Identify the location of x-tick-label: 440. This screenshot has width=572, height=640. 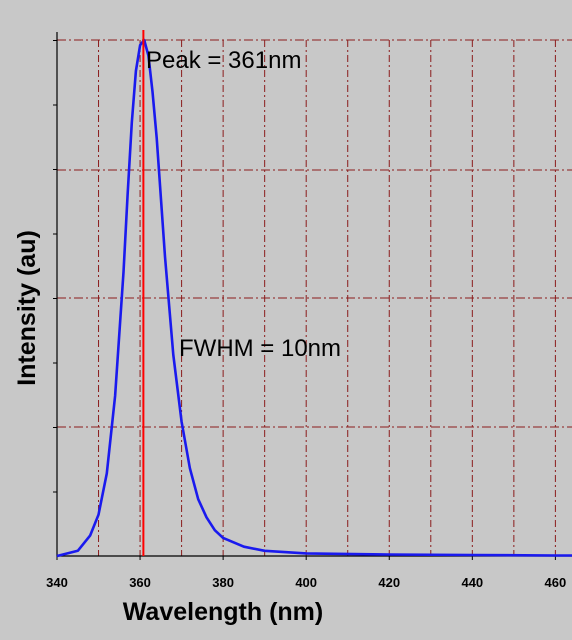
(472, 582).